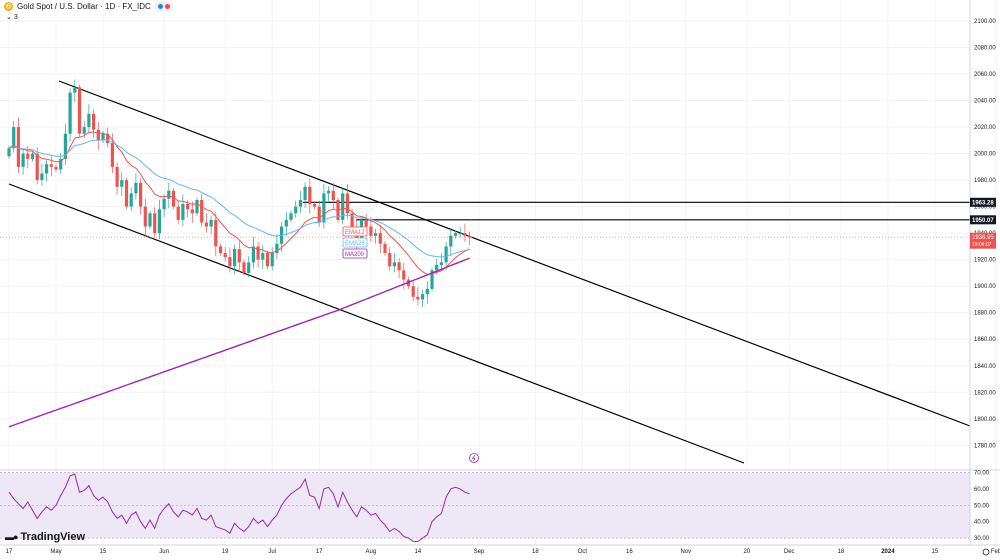 The width and height of the screenshot is (1000, 560). What do you see at coordinates (355, 231) in the screenshot?
I see `indicator-label: EMA12` at bounding box center [355, 231].